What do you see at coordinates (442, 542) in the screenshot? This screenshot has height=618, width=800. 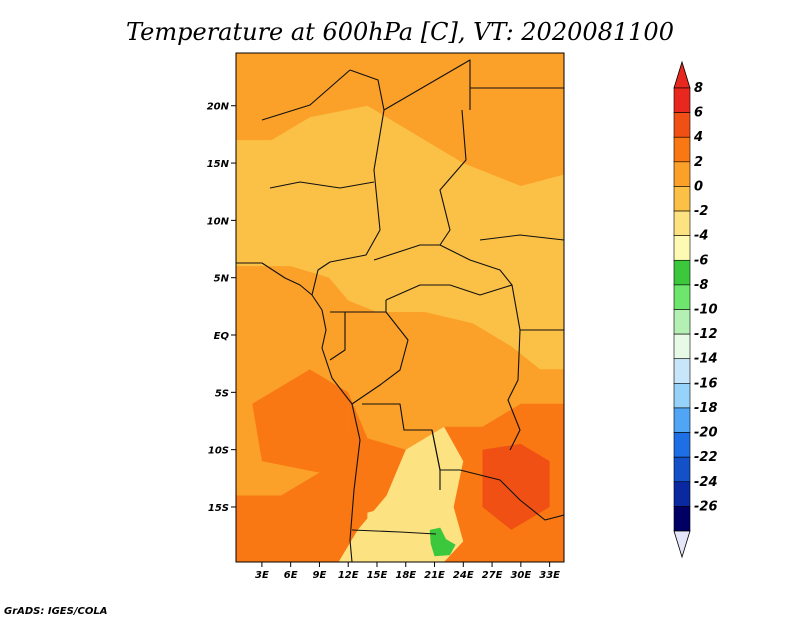 I see `region-cool-patch` at bounding box center [442, 542].